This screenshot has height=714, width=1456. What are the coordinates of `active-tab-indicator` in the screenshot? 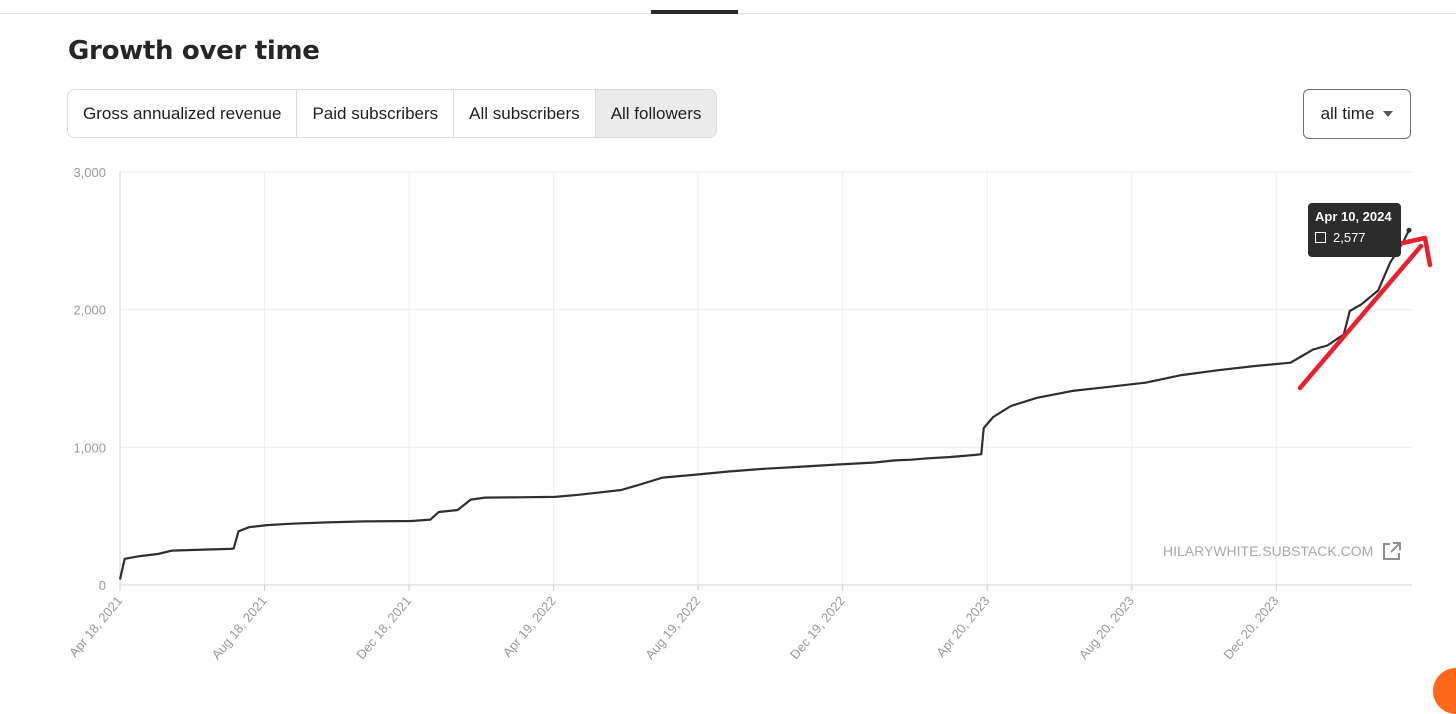 It's located at (694, 12).